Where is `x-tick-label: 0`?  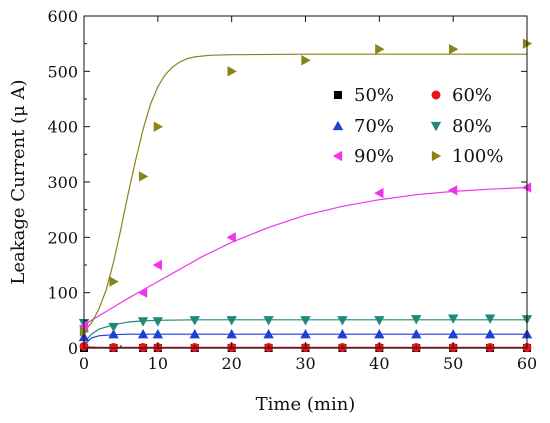 x-tick-label: 0 is located at coordinates (84, 363).